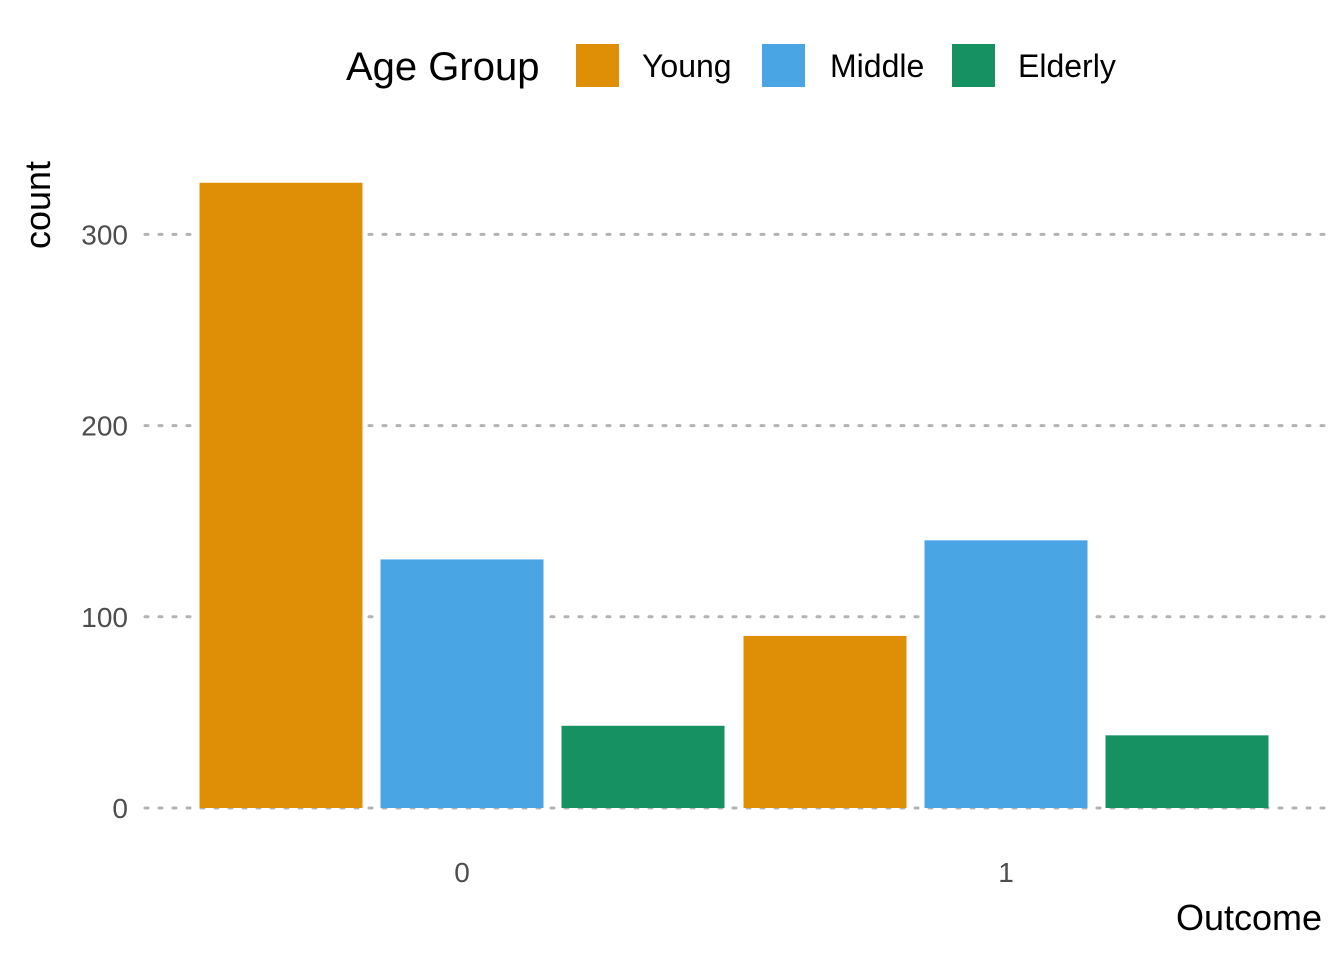  Describe the element at coordinates (37, 205) in the screenshot. I see `y-axis-title: count` at that location.